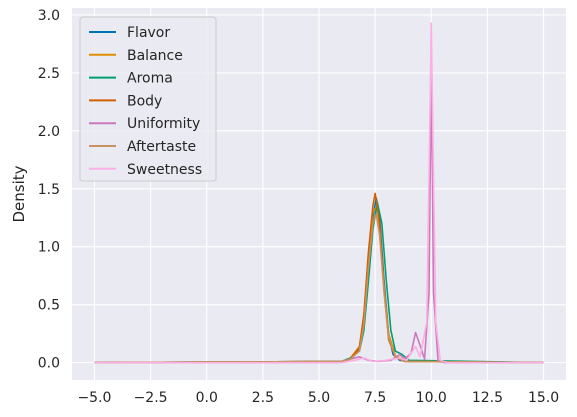  I want to click on y-tick-label: 2.0, so click(49, 132).